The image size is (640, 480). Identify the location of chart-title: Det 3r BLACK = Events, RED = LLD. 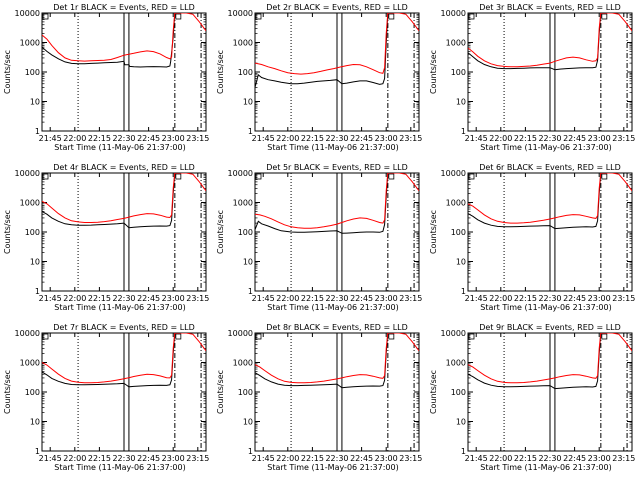
(550, 7).